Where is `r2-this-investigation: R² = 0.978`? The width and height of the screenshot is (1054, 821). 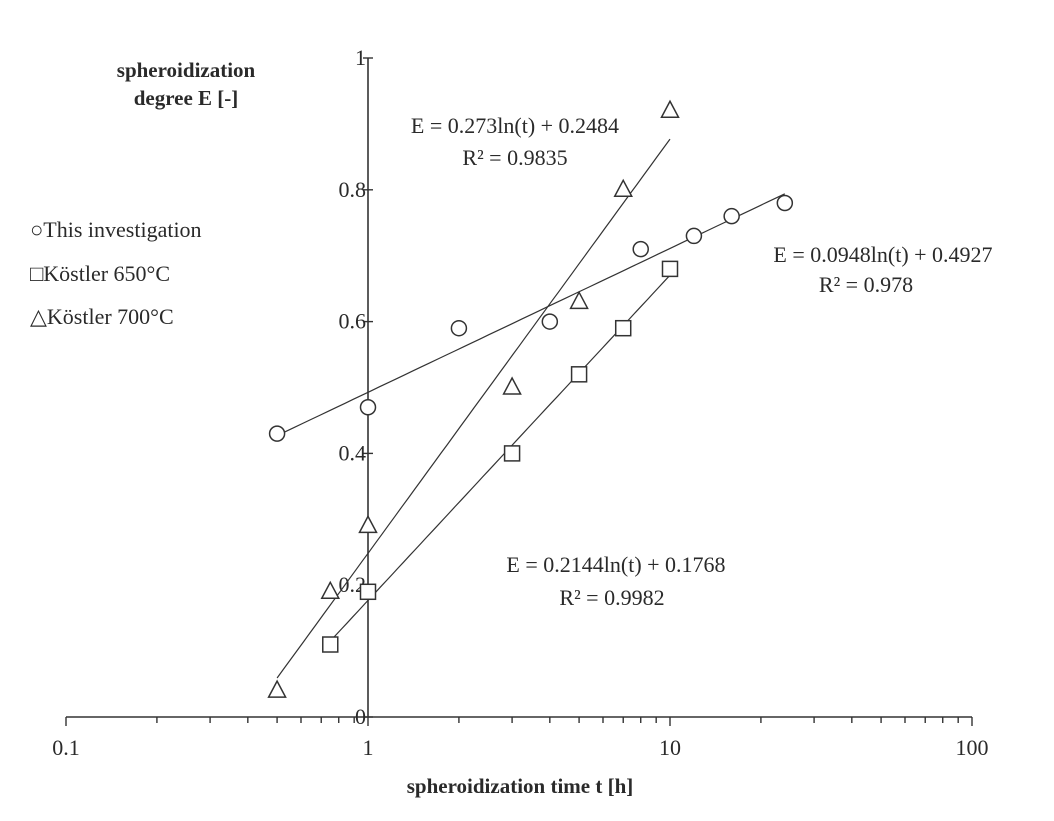
r2-this-investigation: R² = 0.978 is located at coordinates (866, 284).